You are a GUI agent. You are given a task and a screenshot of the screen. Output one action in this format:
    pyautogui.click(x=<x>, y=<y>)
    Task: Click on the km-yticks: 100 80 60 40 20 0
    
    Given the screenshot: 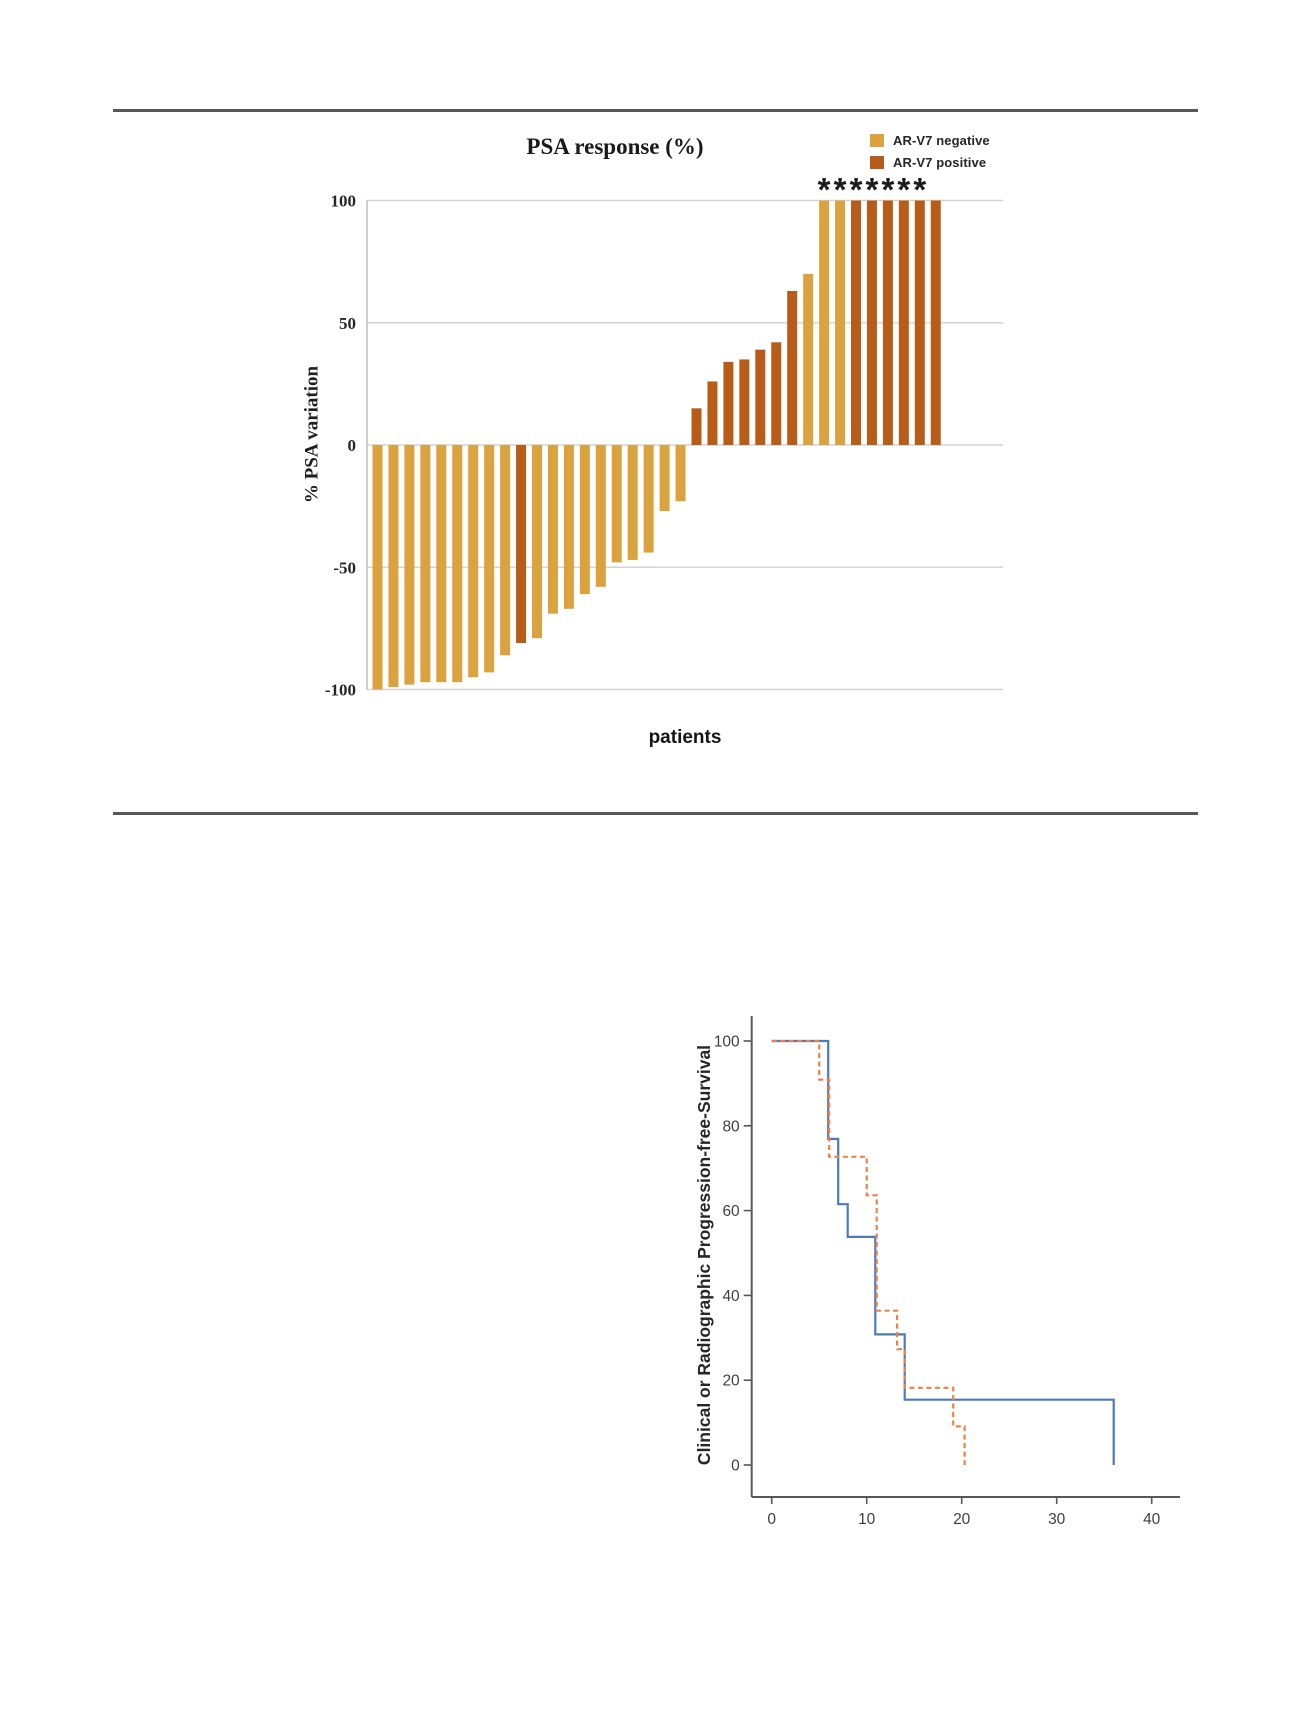 What is the action you would take?
    pyautogui.click(x=733, y=1254)
    